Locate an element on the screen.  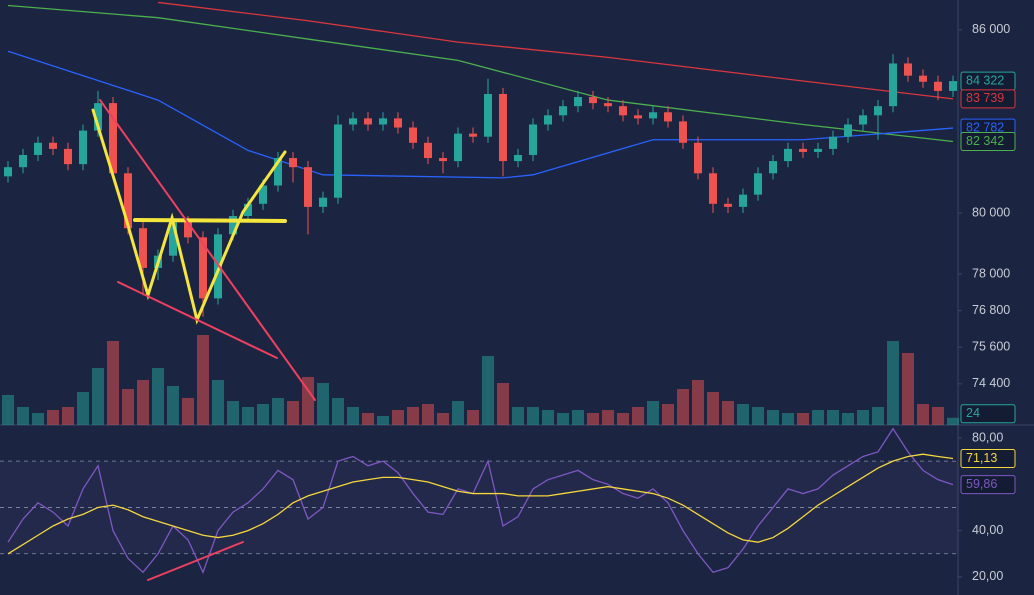
rsi-tick-label: 40,00 is located at coordinates (987, 530).